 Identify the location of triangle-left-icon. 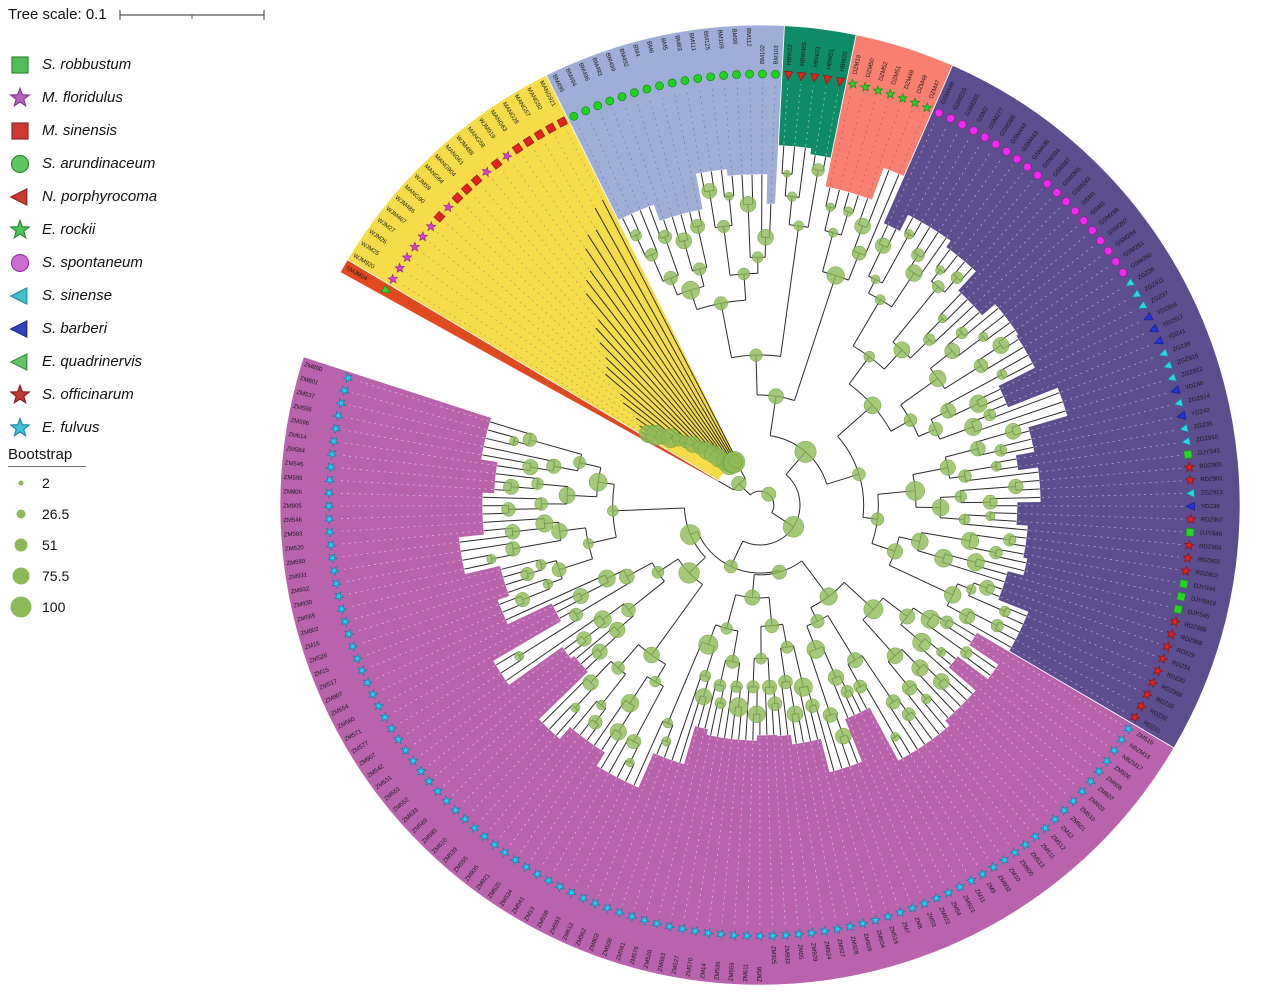
(18, 361).